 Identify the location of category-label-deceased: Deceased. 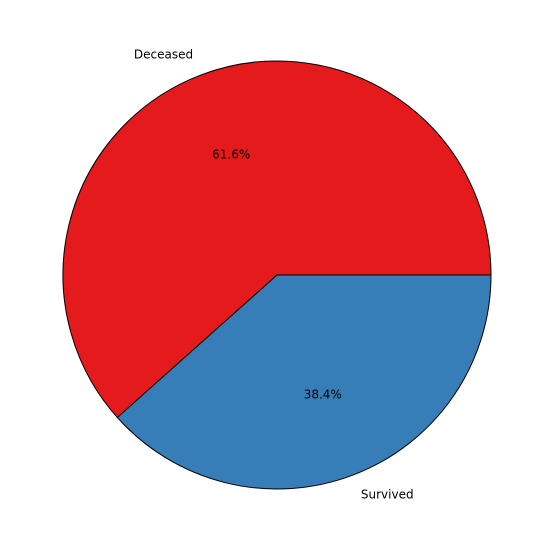
(163, 55).